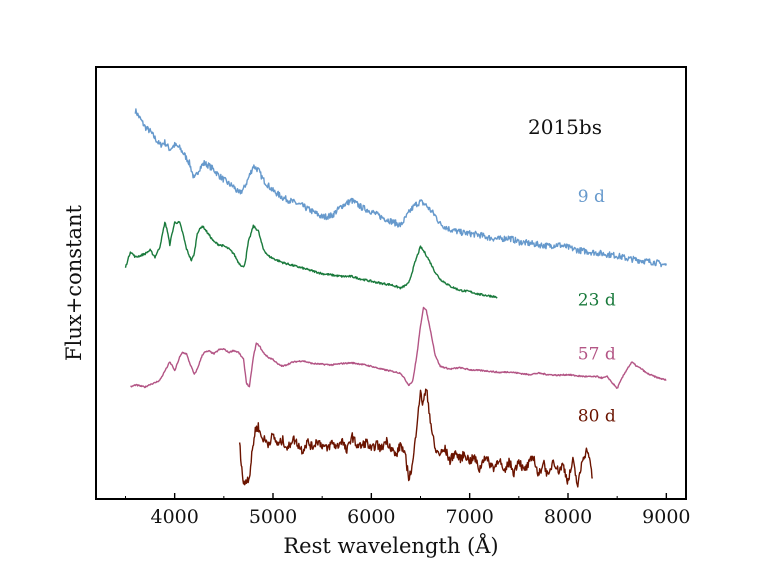  I want to click on spectrum-line-80d, so click(415, 438).